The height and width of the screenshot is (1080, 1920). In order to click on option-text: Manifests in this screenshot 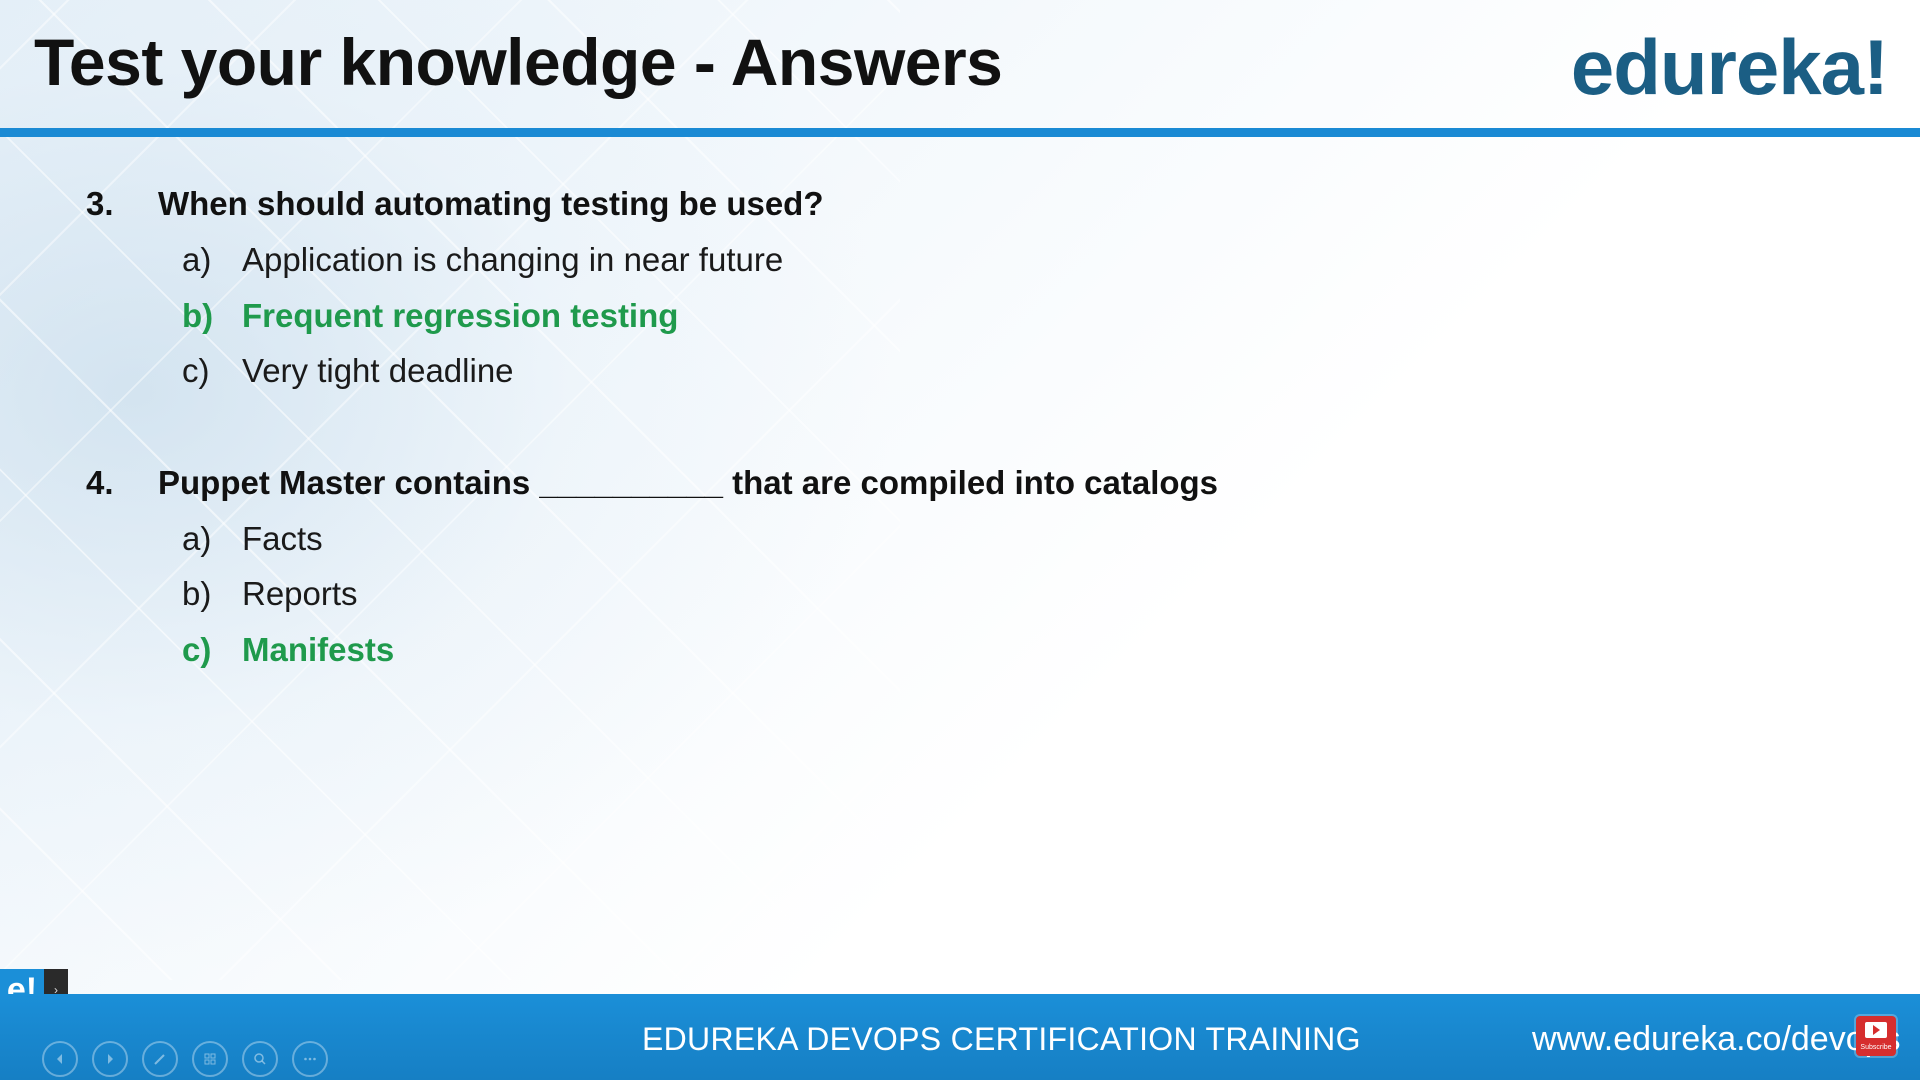, I will do `click(318, 649)`.